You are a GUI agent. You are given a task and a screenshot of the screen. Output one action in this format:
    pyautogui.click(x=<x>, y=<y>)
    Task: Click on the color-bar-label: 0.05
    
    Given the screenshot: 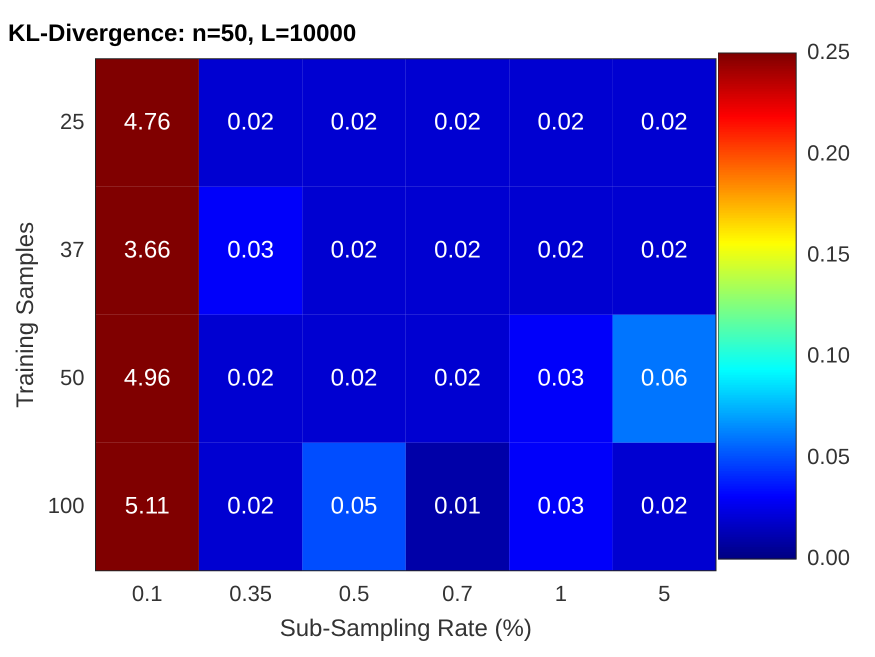 What is the action you would take?
    pyautogui.click(x=828, y=456)
    